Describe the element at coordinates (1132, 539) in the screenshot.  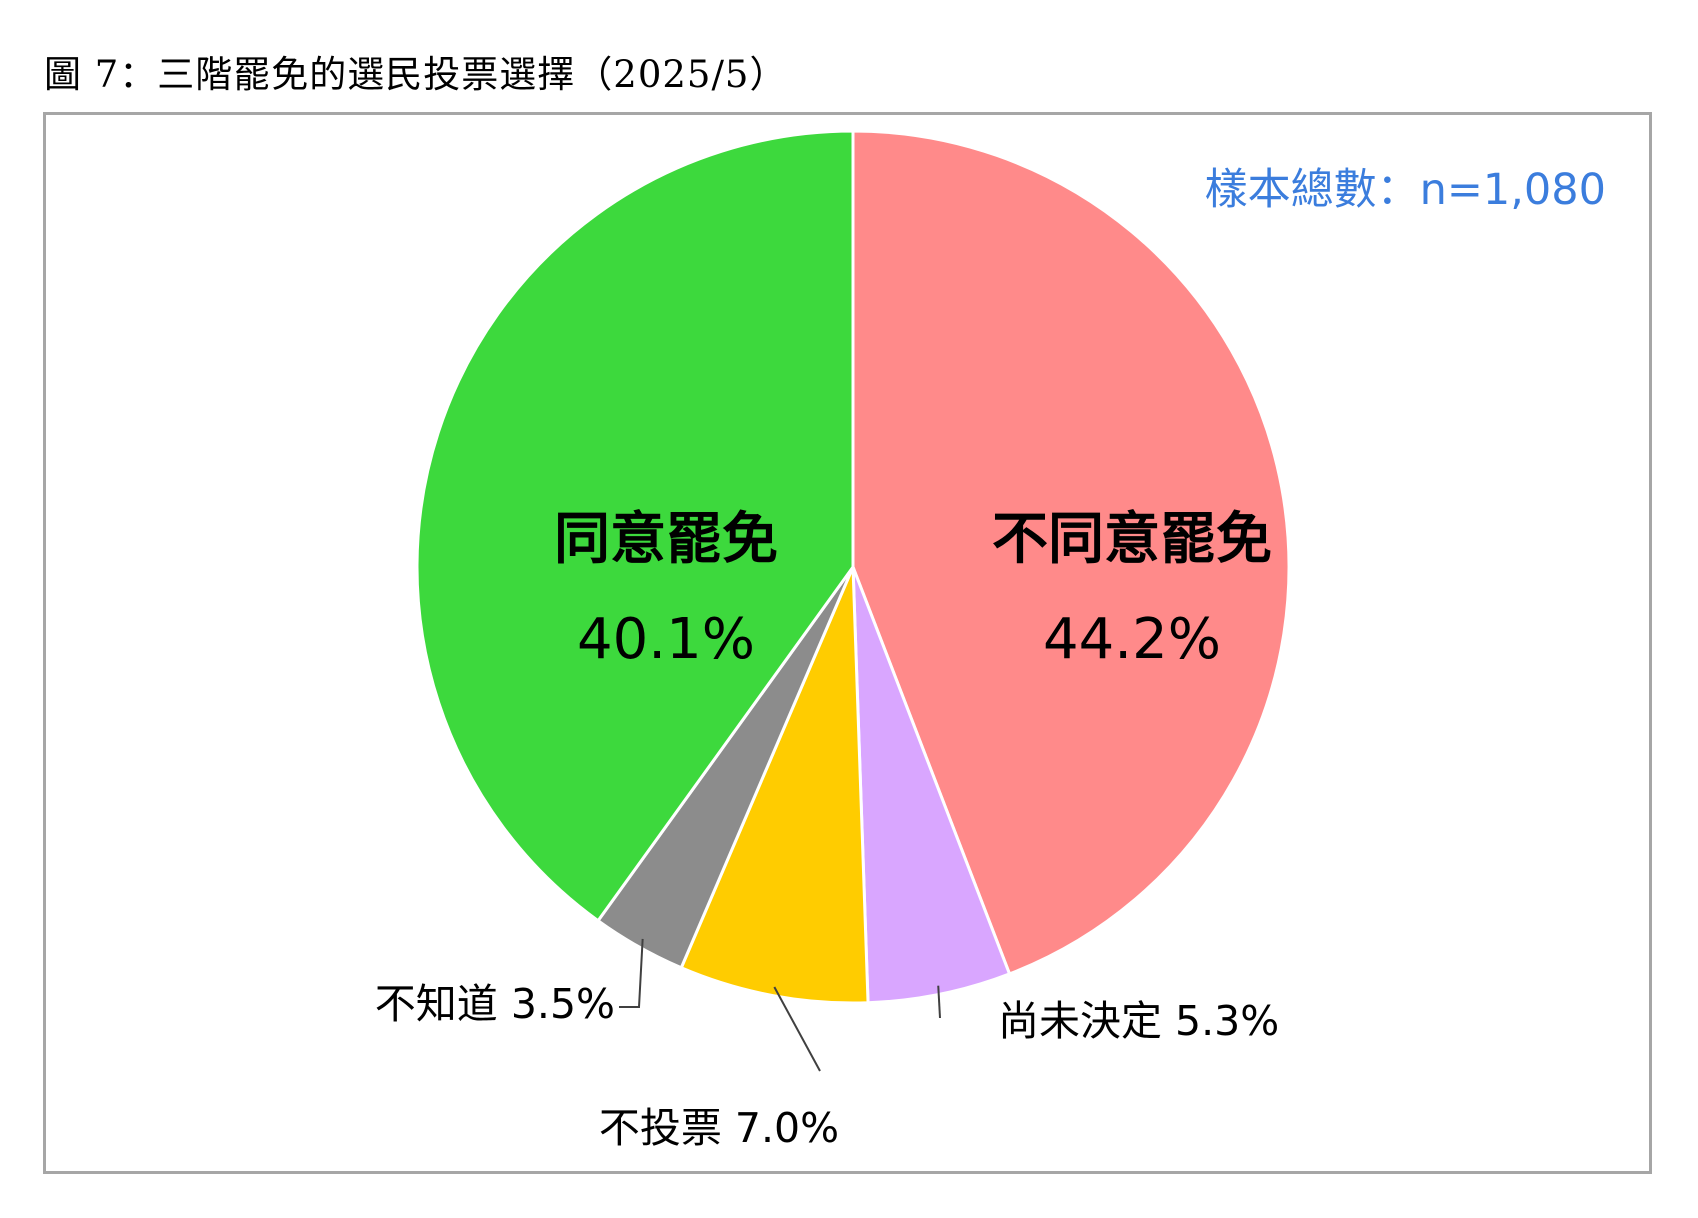
I see `slice-label-0: 不同意罷免` at that location.